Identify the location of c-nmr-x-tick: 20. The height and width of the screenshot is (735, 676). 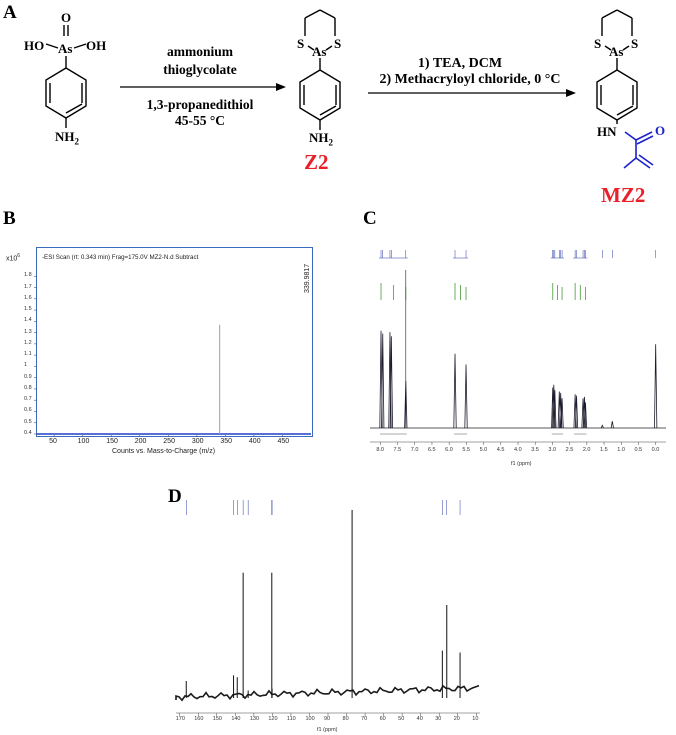
(456, 719).